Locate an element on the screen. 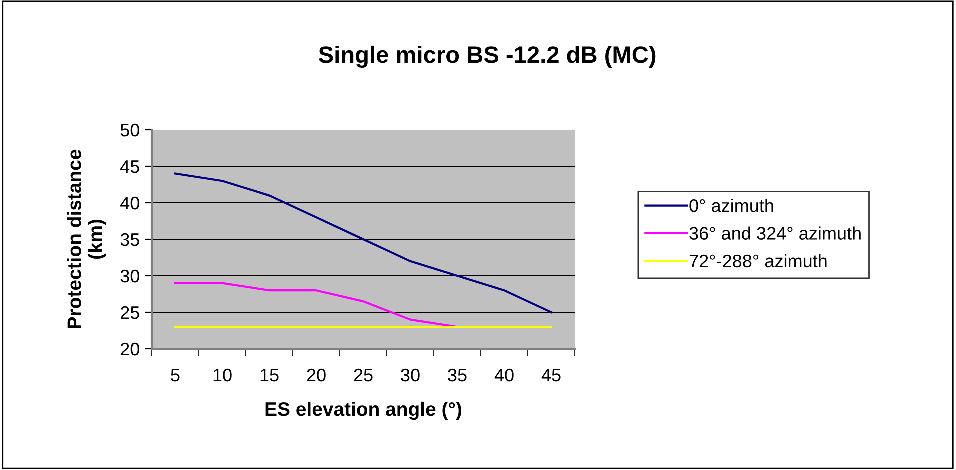  chart-title: Single micro BS -12.2 dB (MC) is located at coordinates (487, 57).